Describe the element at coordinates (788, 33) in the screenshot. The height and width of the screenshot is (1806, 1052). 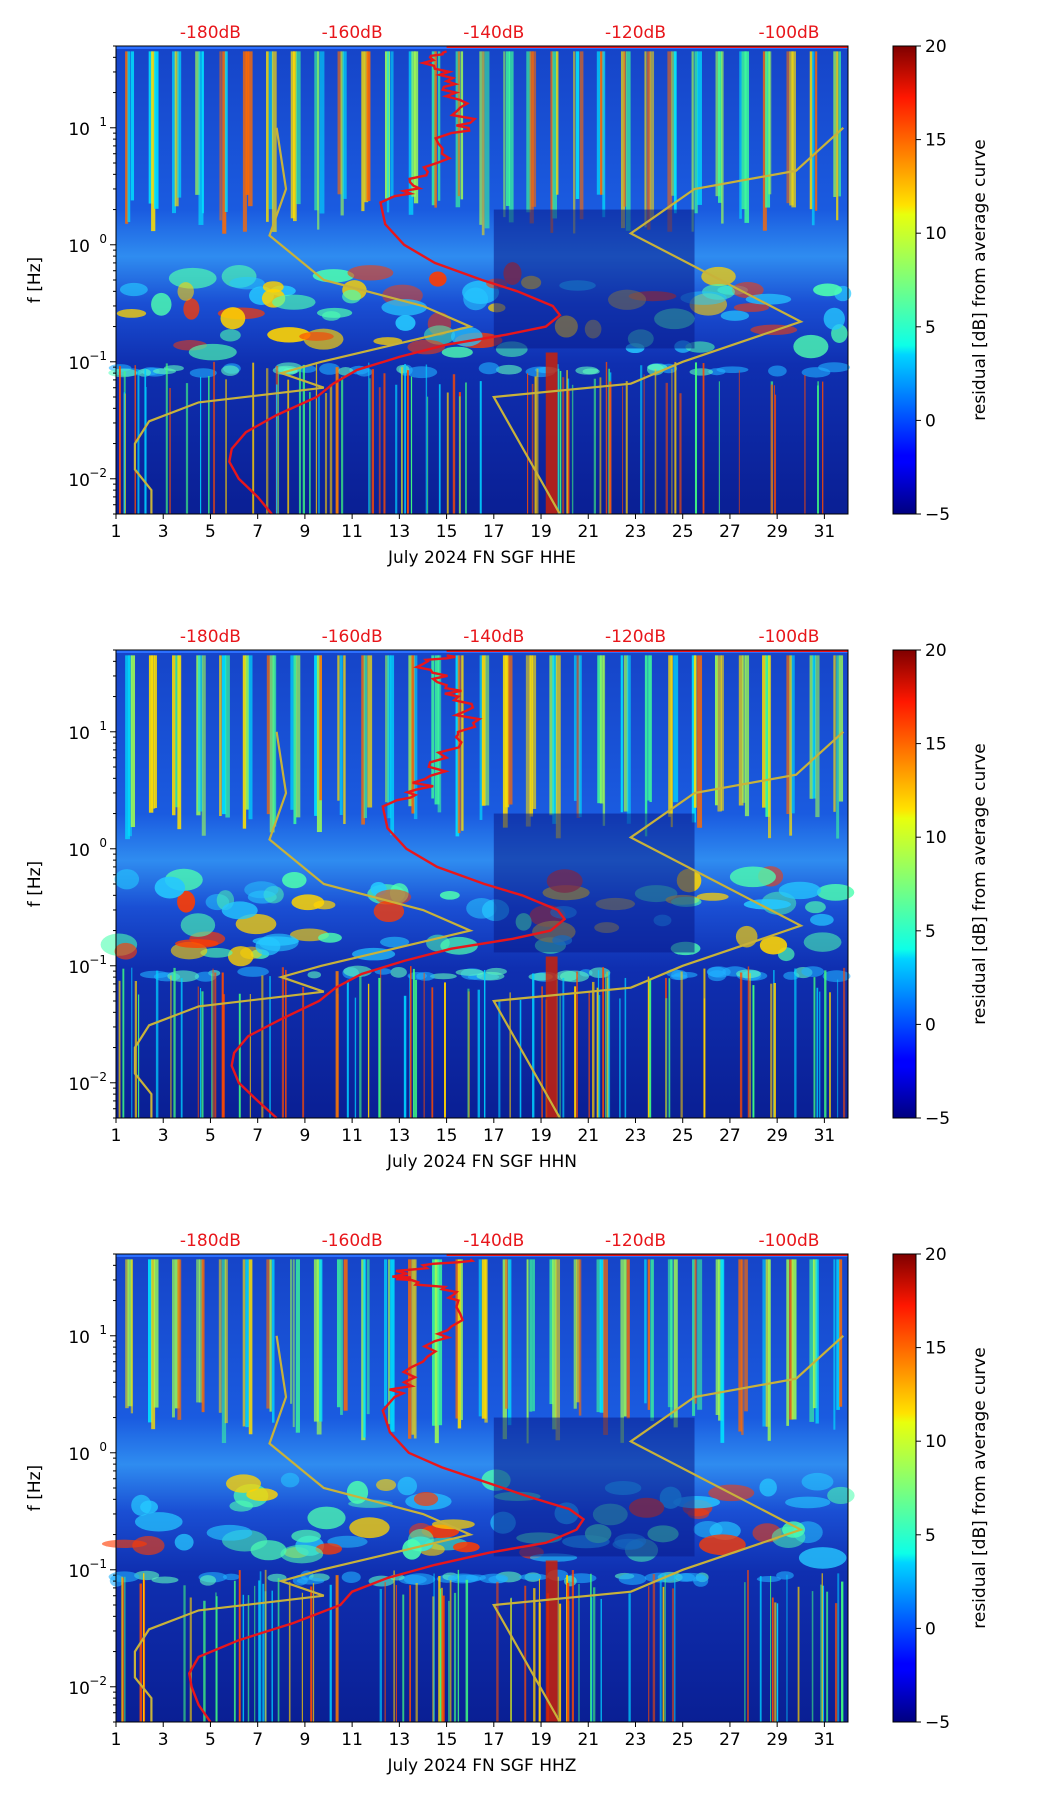
I see `top-db-label: -100dB` at that location.